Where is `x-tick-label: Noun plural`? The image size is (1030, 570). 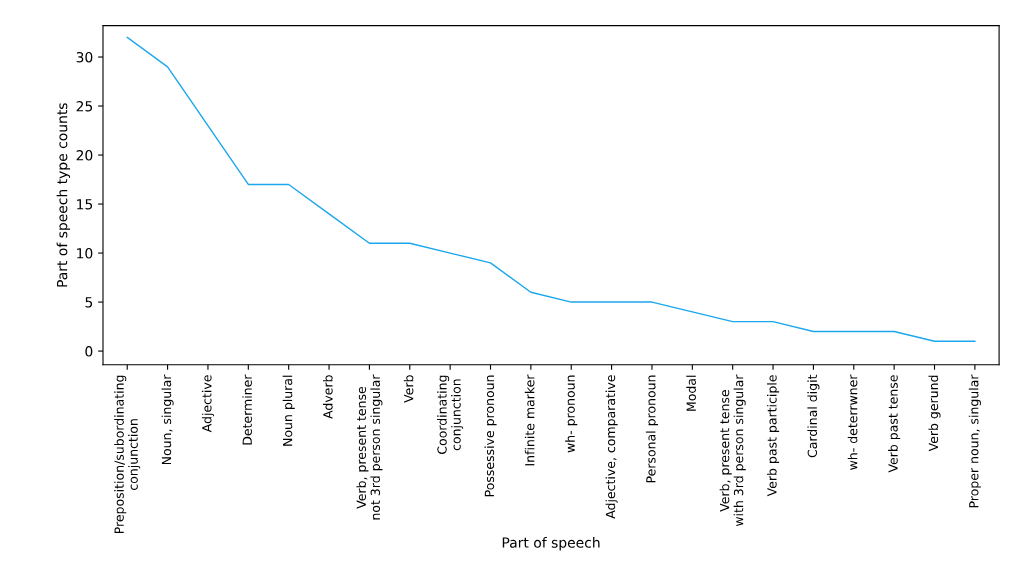 x-tick-label: Noun plural is located at coordinates (288, 410).